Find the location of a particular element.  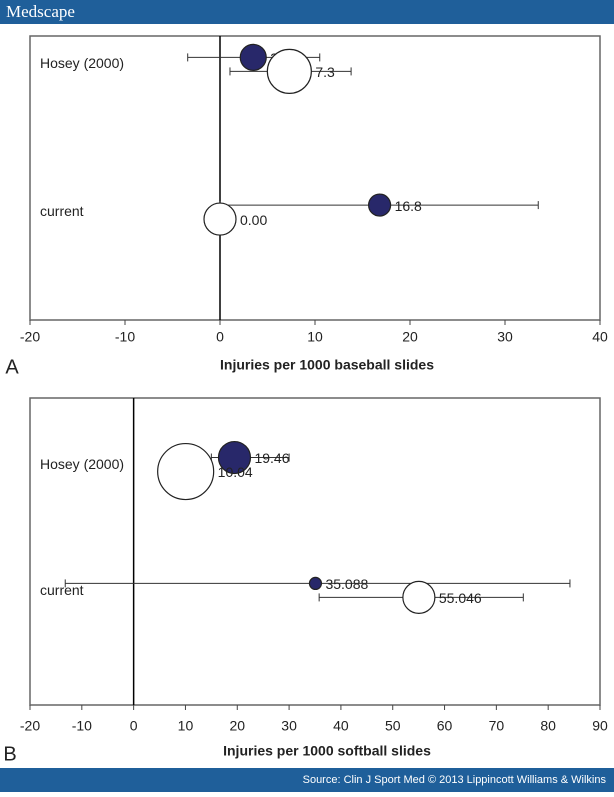

data-label: 10.04 is located at coordinates (235, 472).